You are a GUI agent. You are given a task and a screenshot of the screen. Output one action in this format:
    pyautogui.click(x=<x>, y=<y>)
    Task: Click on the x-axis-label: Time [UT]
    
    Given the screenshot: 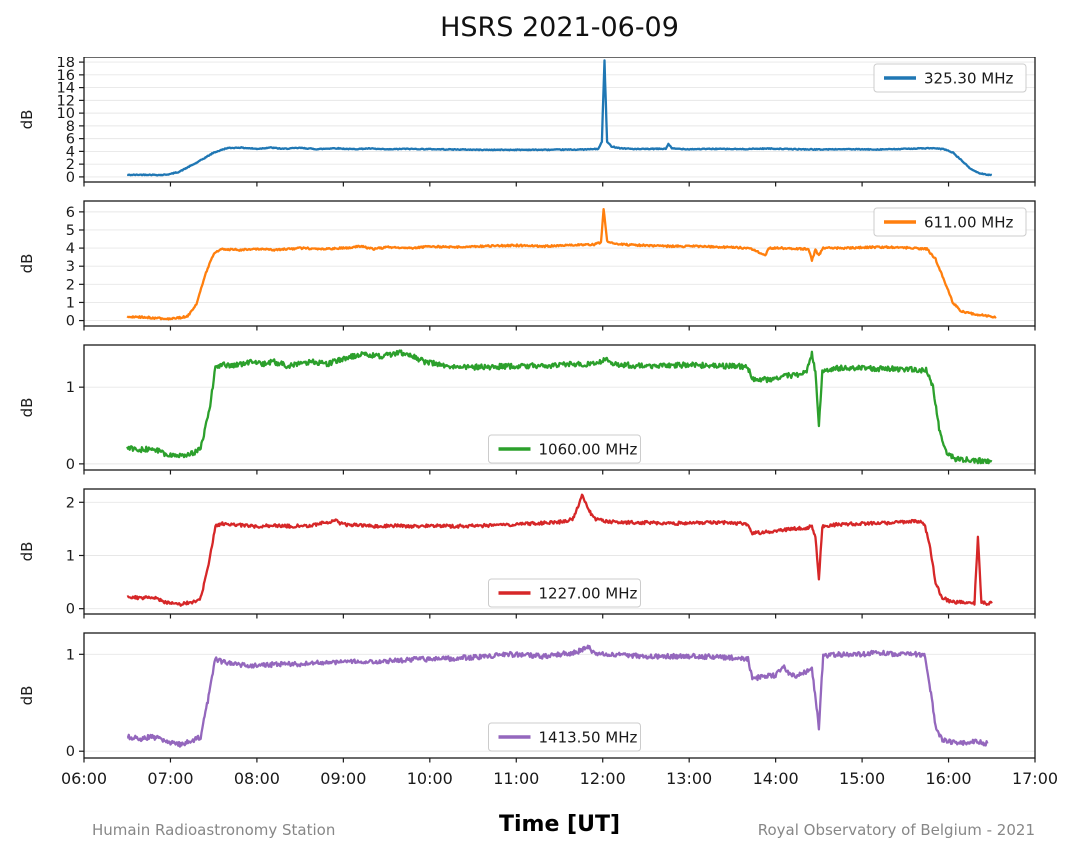 What is the action you would take?
    pyautogui.click(x=559, y=824)
    